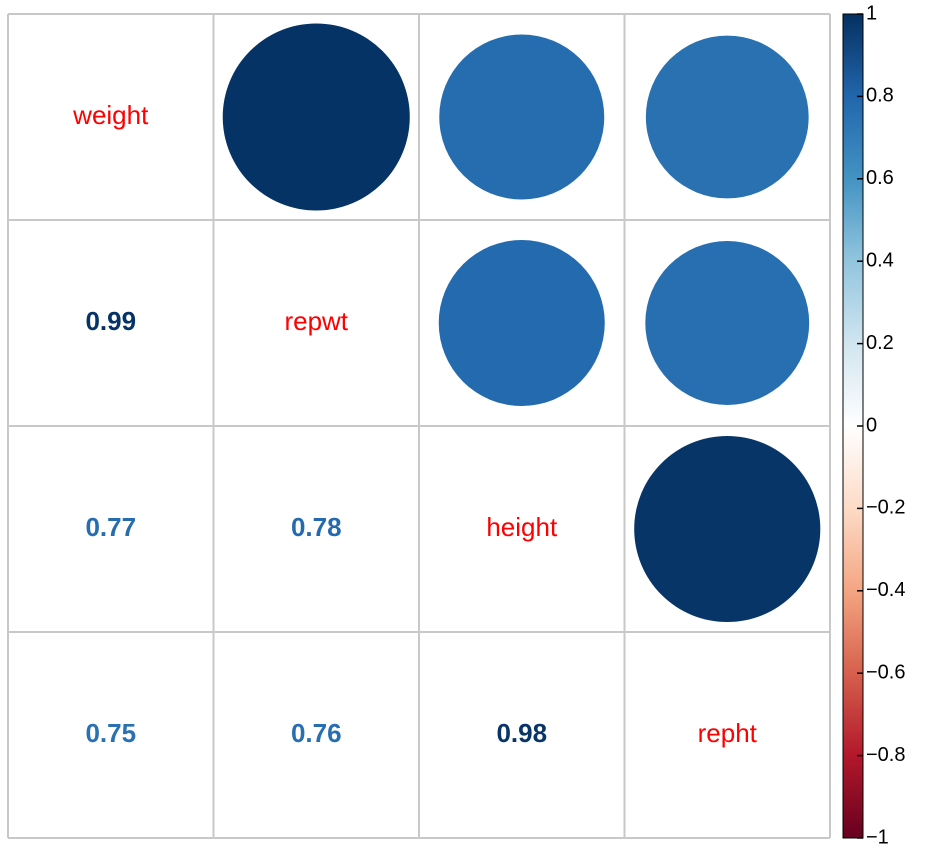  Describe the element at coordinates (880, 178) in the screenshot. I see `colorbar-tick-label: 0.6` at that location.